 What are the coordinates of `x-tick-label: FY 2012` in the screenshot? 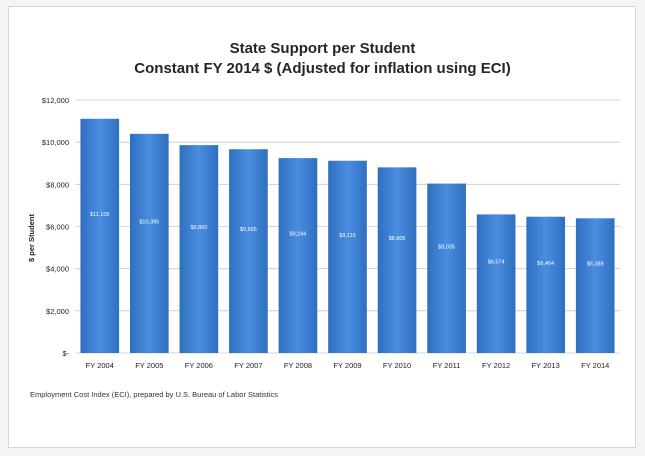 It's located at (496, 365).